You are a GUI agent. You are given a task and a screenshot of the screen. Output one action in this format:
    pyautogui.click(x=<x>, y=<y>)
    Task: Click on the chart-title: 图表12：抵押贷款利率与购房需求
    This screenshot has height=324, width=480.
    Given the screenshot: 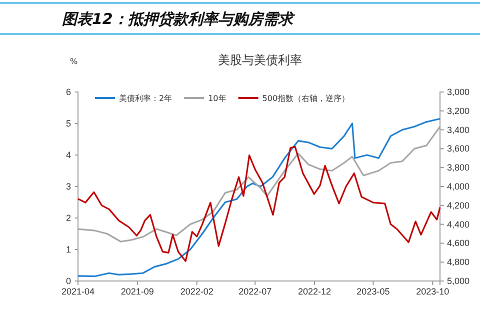 What is the action you would take?
    pyautogui.click(x=179, y=19)
    